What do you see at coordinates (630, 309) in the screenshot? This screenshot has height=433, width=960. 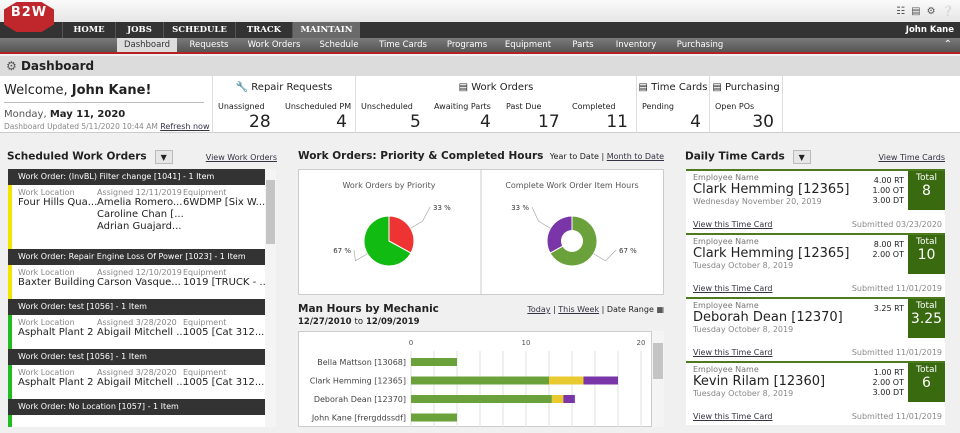 I see `date-range: Date Range` at bounding box center [630, 309].